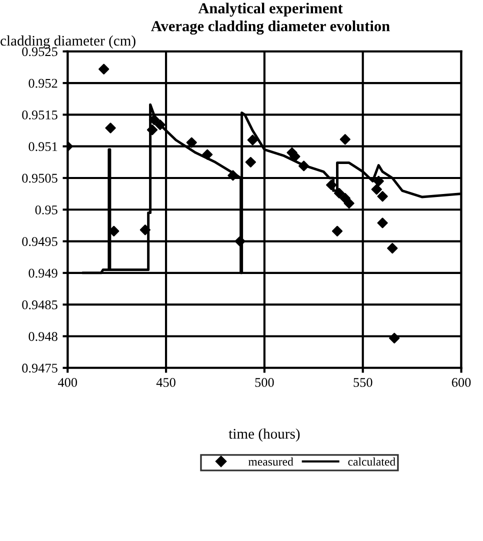 This screenshot has height=541, width=483. What do you see at coordinates (40, 51) in the screenshot?
I see `y-tick-label: 0.9525` at bounding box center [40, 51].